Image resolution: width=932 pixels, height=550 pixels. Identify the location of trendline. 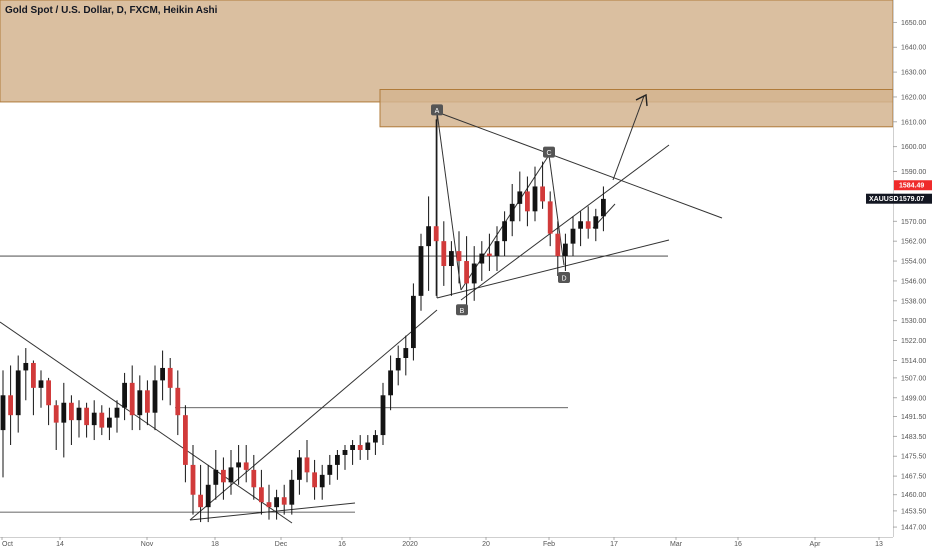
(146, 422).